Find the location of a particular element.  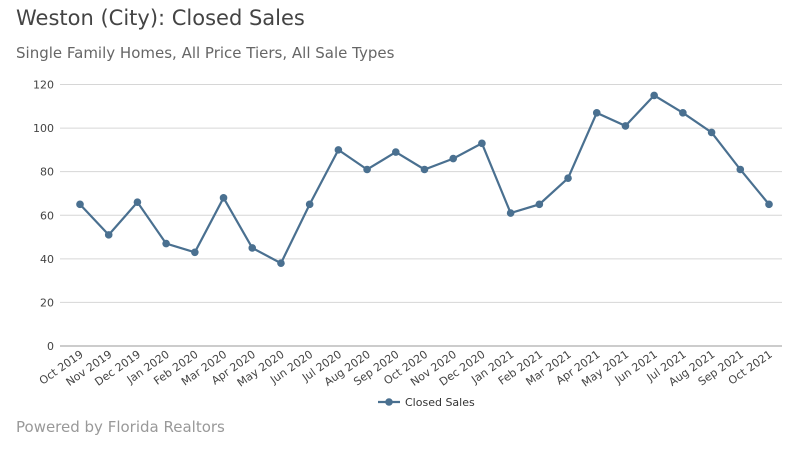

y-tick-label: 60 is located at coordinates (47, 215).